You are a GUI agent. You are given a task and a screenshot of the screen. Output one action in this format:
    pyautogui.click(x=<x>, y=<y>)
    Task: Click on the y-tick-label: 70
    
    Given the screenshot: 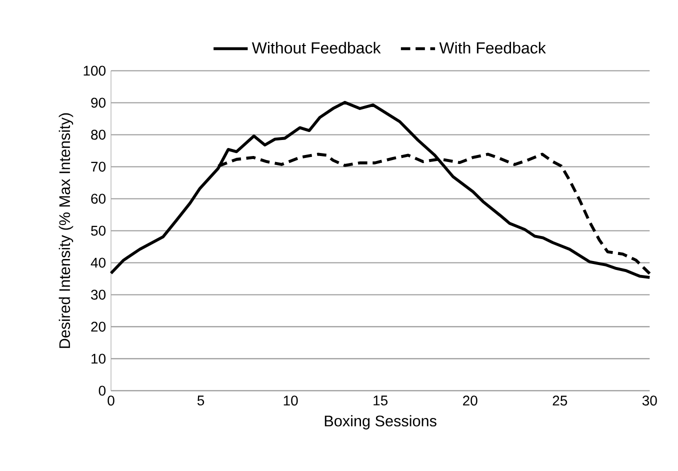 What is the action you would take?
    pyautogui.click(x=98, y=167)
    